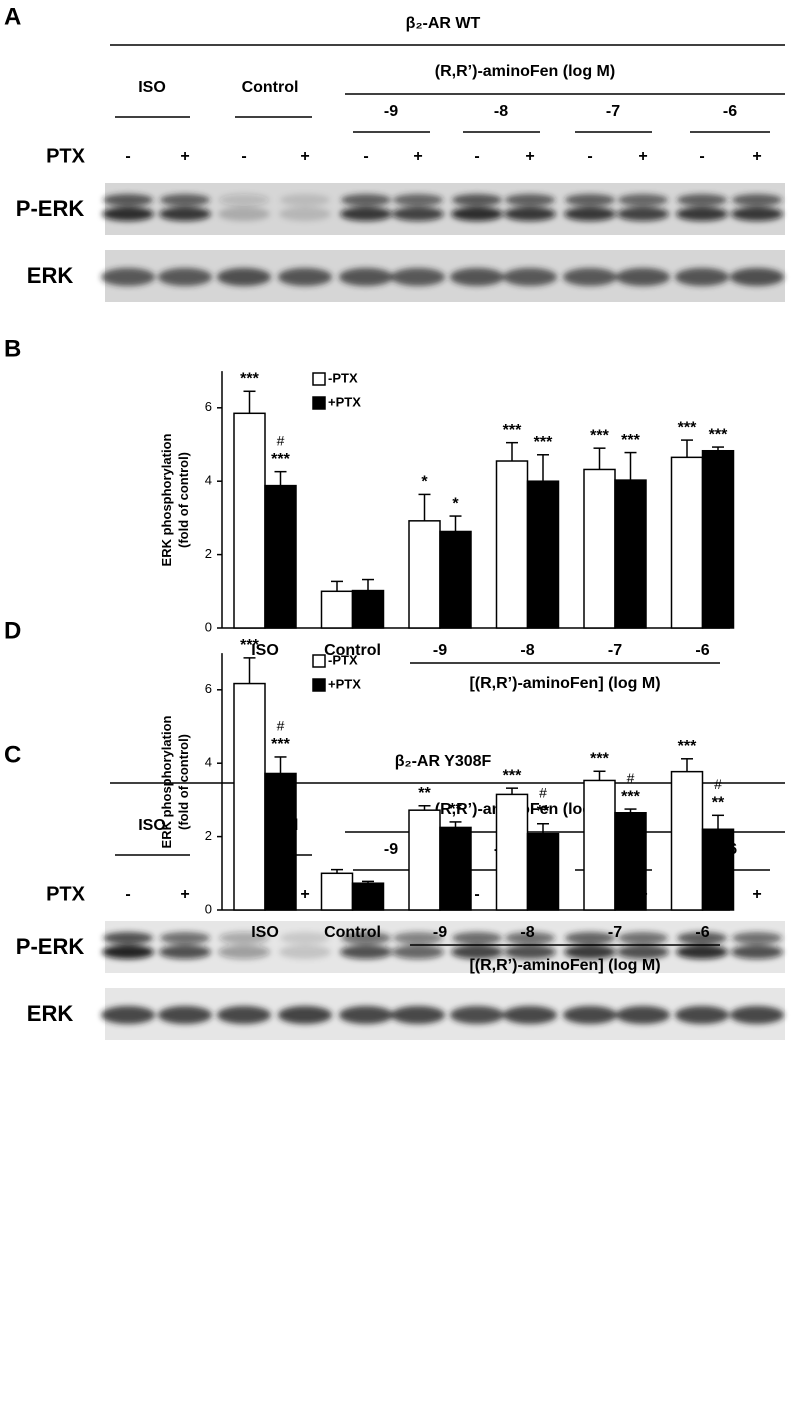  Describe the element at coordinates (208, 626) in the screenshot. I see `y-tick-label: 0` at that location.